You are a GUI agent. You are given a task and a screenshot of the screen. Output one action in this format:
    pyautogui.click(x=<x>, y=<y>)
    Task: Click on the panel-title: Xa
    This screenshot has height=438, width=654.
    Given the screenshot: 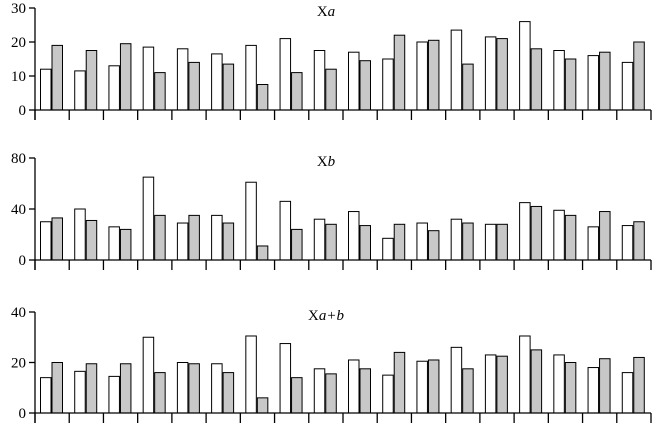 What is the action you would take?
    pyautogui.click(x=326, y=12)
    